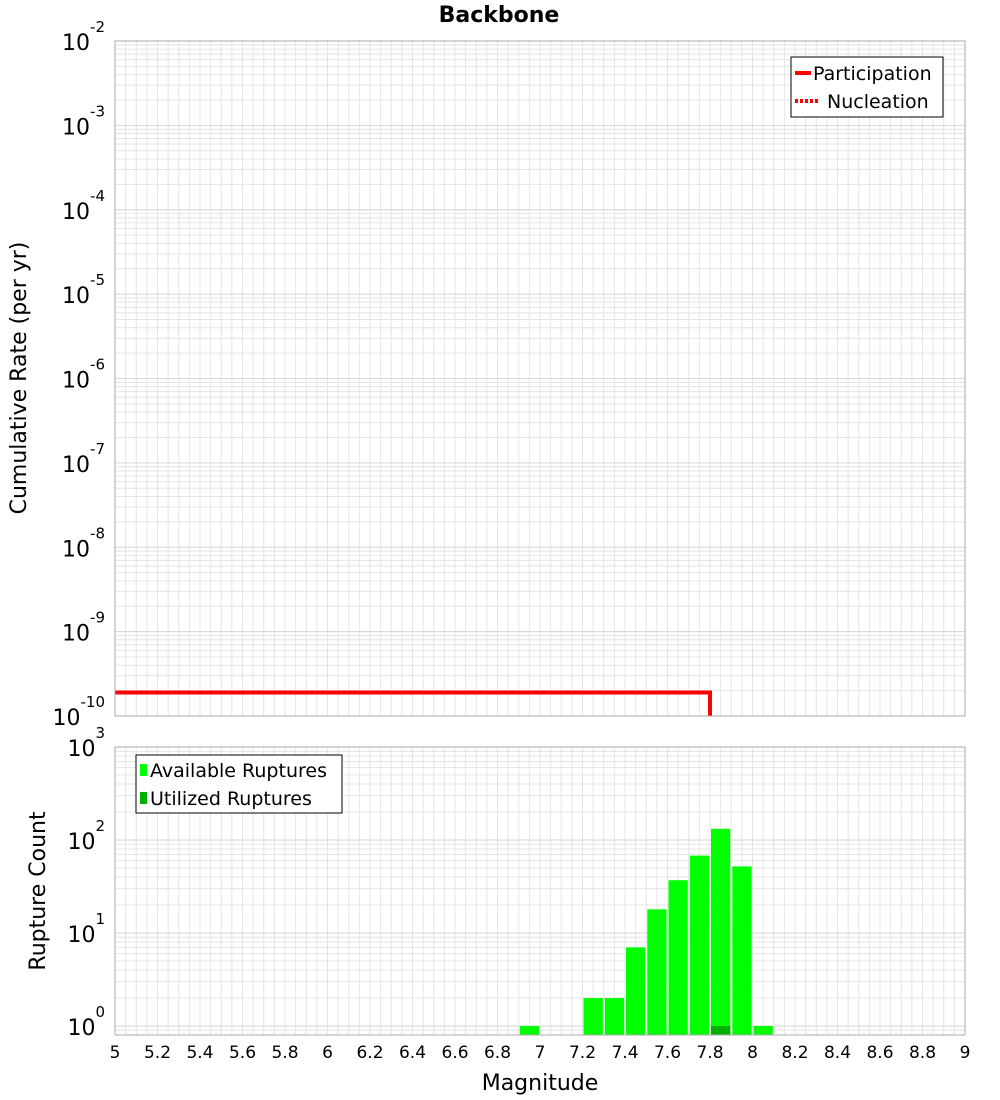 This screenshot has width=1000, height=1100. I want to click on count-y-tick-label: 10⁰, so click(86, 1022).